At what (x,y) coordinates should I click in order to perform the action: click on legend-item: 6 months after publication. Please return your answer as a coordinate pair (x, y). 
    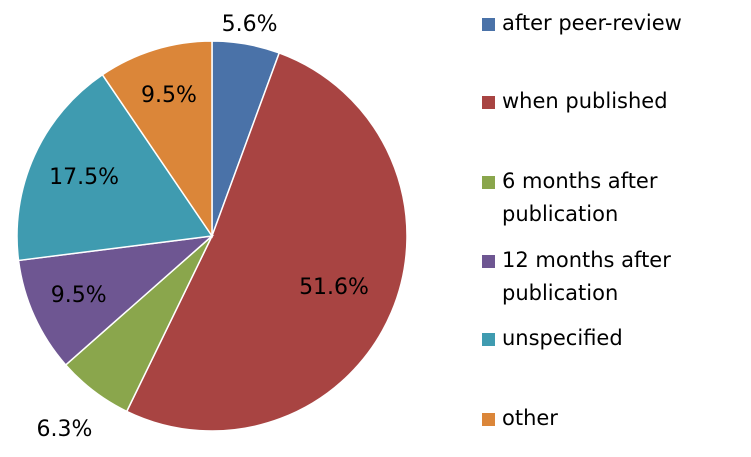
    Looking at the image, I should click on (613, 198).